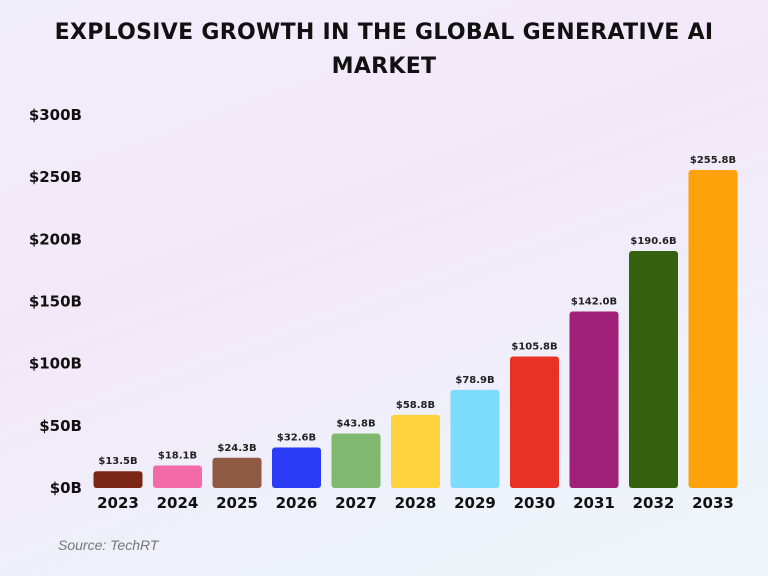 This screenshot has width=768, height=576. I want to click on data-label: $255.8B, so click(713, 160).